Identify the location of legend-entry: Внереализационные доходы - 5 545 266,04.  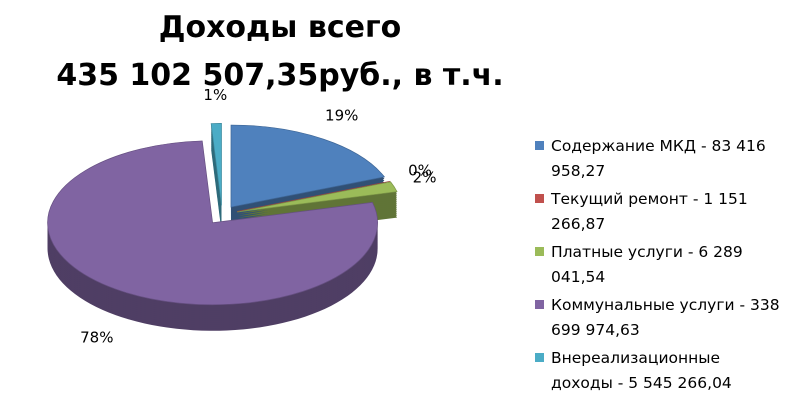
(657, 371).